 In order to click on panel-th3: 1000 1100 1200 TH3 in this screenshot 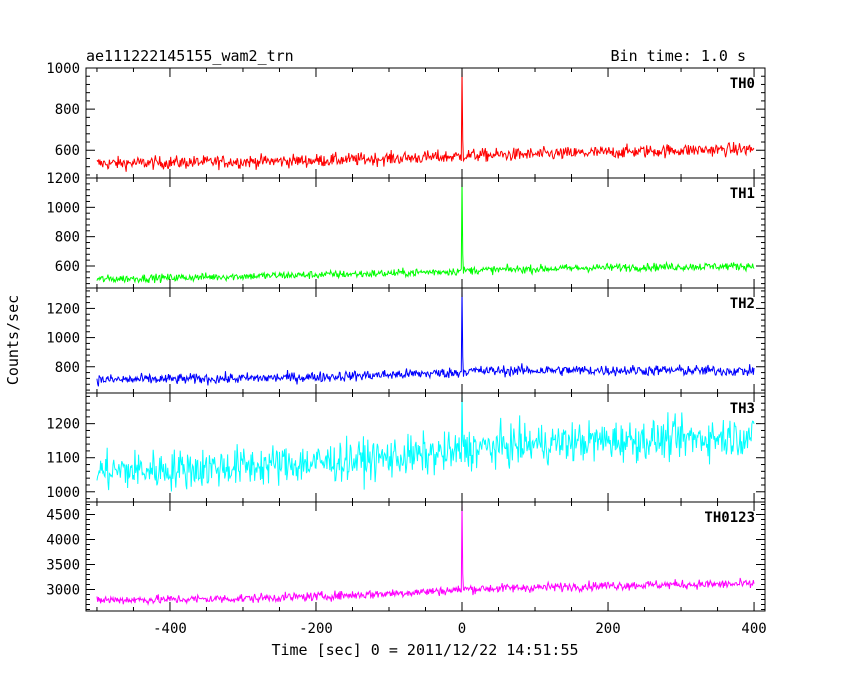, I will do `click(406, 447)`.